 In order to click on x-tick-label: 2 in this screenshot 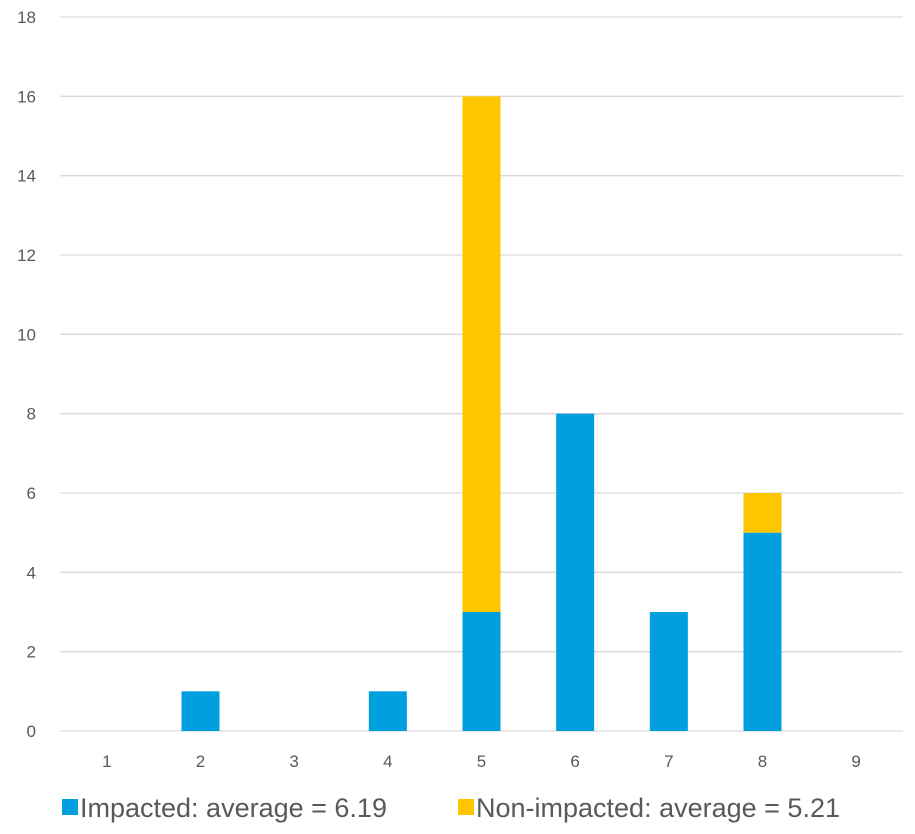, I will do `click(200, 761)`.